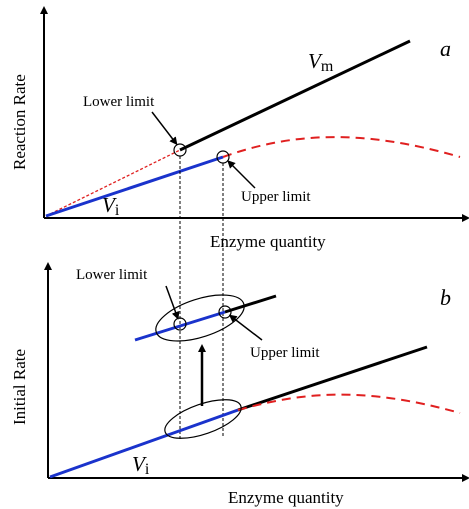 The width and height of the screenshot is (469, 509). What do you see at coordinates (119, 102) in the screenshot?
I see `panel-a-lower-limit-label: Lower limit` at bounding box center [119, 102].